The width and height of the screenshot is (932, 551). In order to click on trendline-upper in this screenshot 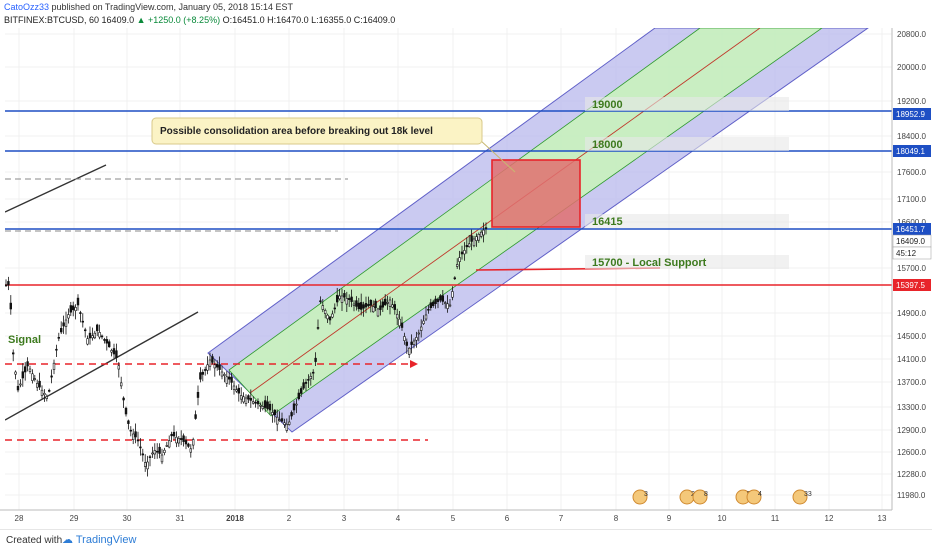, I will do `click(56, 188)`.